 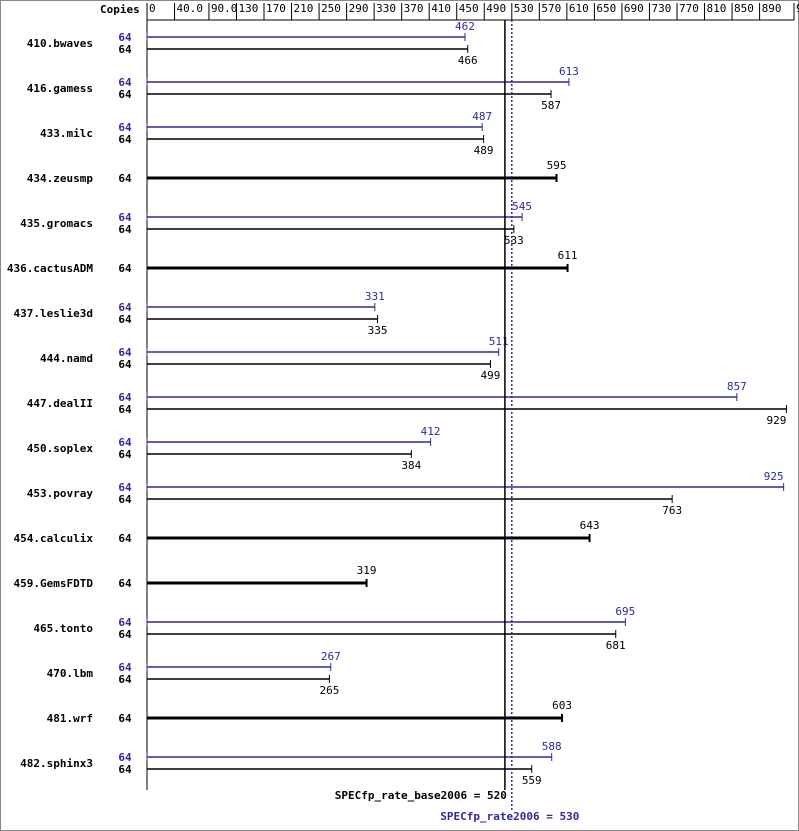 I want to click on benchmark-name: 435.gromacs, so click(x=56, y=223).